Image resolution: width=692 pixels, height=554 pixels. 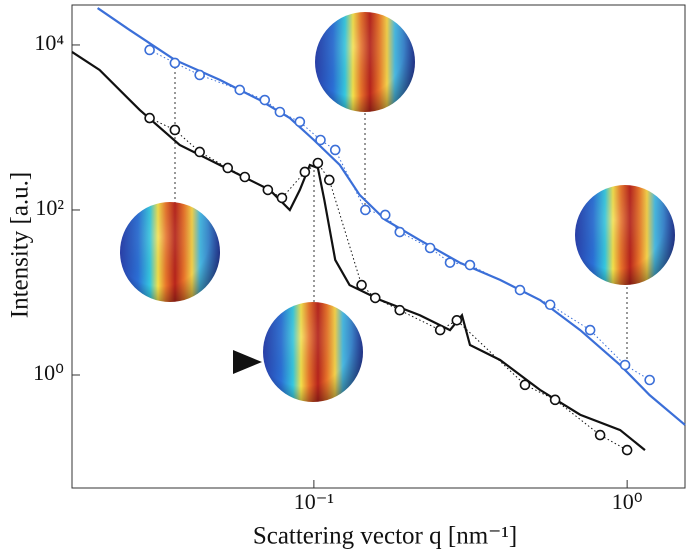 What do you see at coordinates (49, 207) in the screenshot?
I see `y-tick-label: 10²` at bounding box center [49, 207].